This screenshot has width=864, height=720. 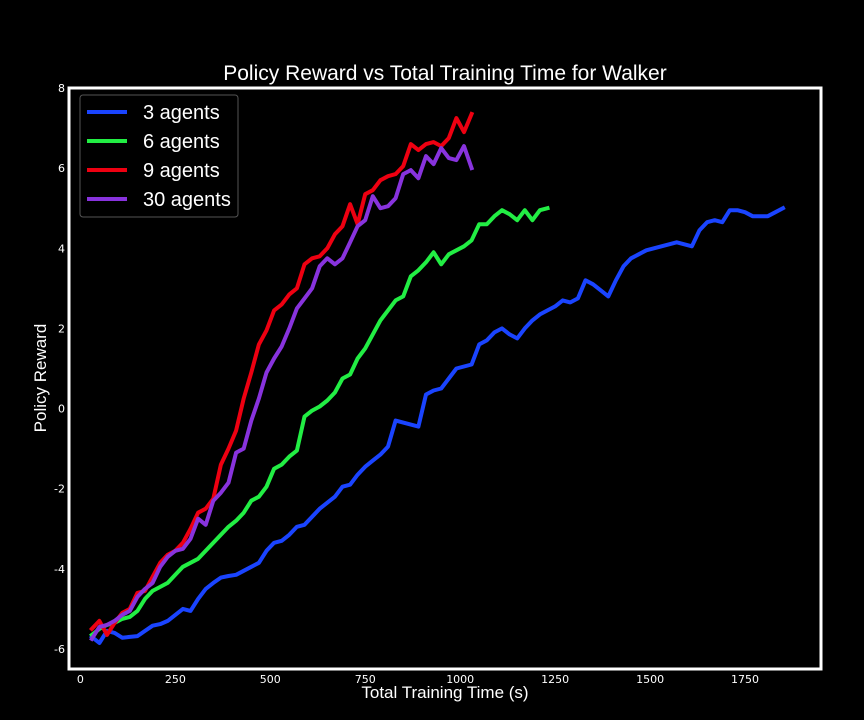 I want to click on legend-label: 9 agents, so click(x=181, y=171).